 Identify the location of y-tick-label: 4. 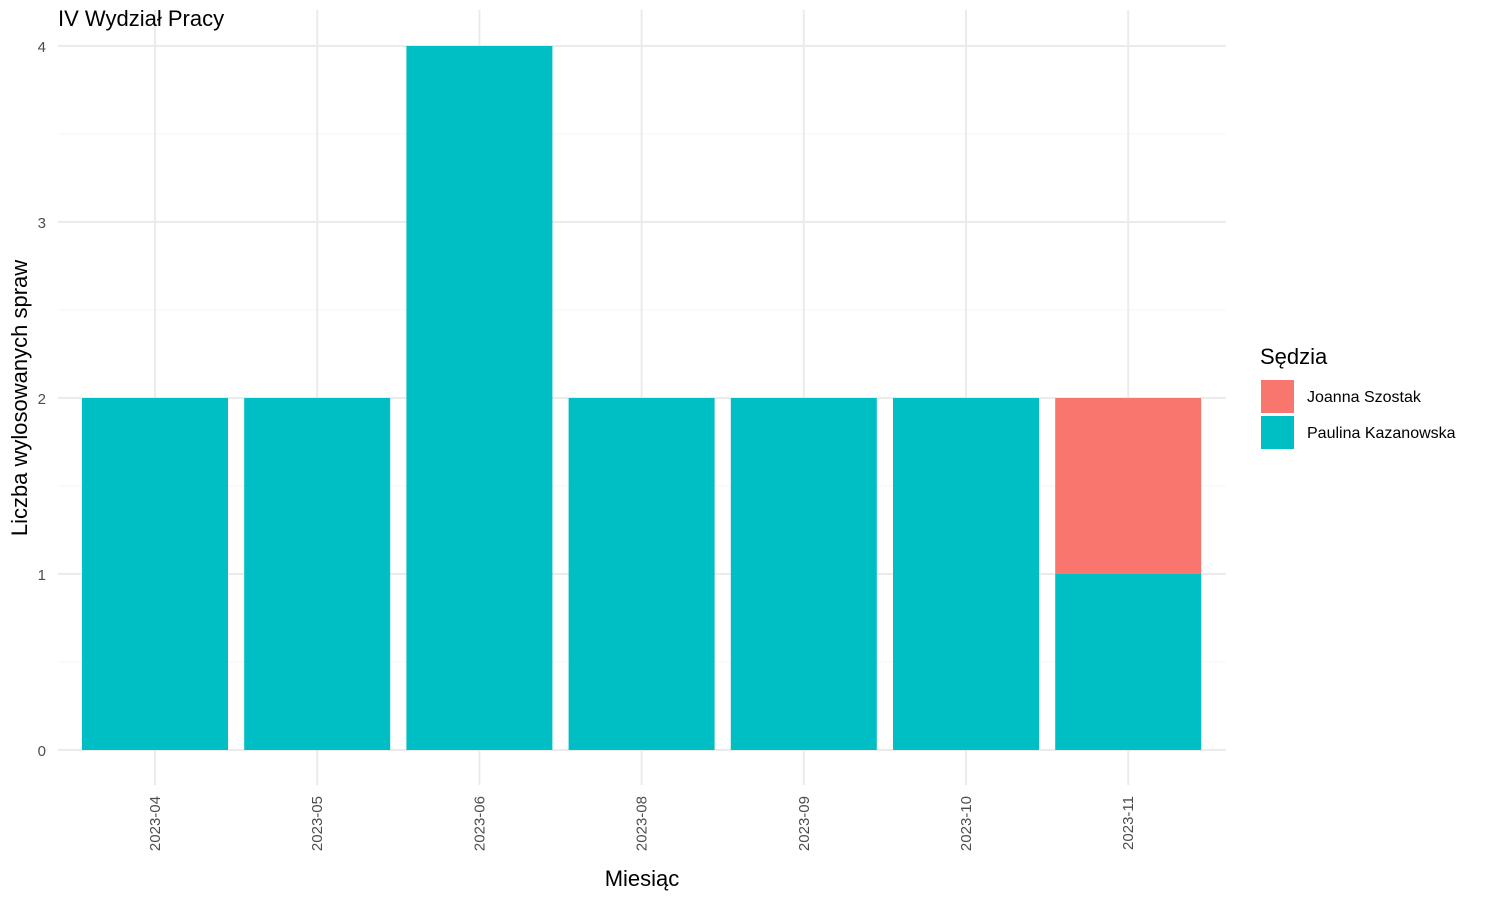
(42, 47).